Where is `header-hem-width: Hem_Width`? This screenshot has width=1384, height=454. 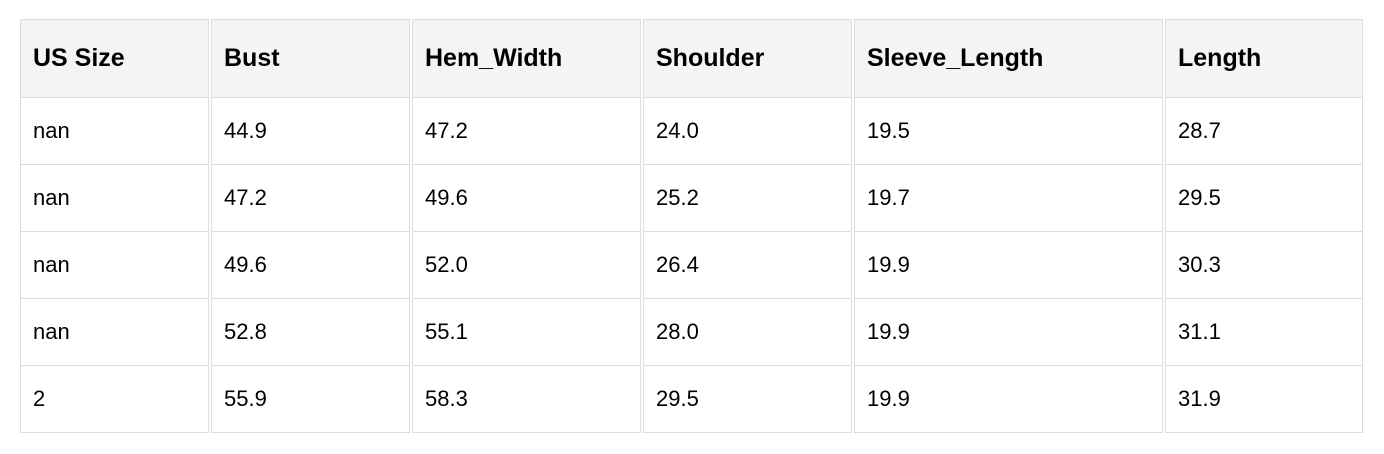
header-hem-width: Hem_Width is located at coordinates (526, 58).